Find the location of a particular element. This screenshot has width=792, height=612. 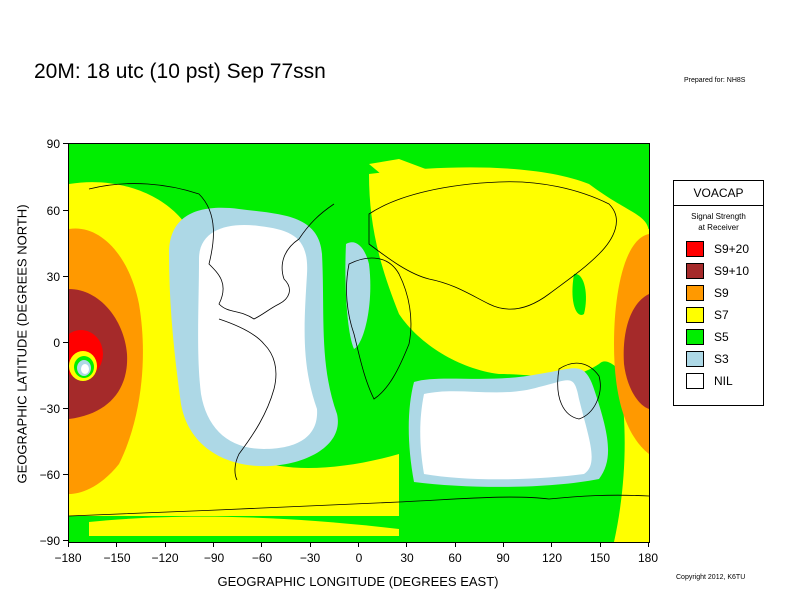

legend-label: S7 is located at coordinates (721, 315).